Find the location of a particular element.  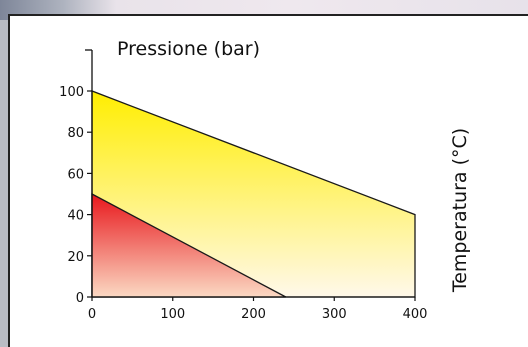

y-tick-label: 20 is located at coordinates (75, 257).